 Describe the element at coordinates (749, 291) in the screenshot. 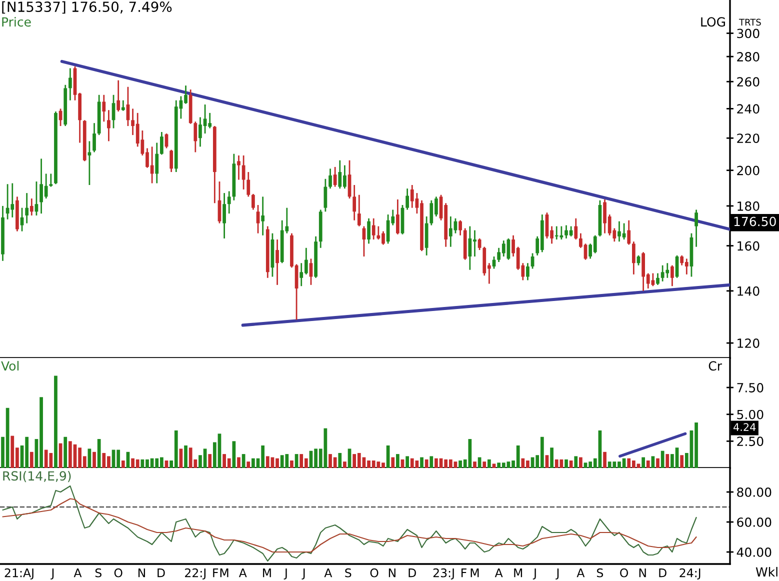

I see `y-tick-label: 140` at that location.